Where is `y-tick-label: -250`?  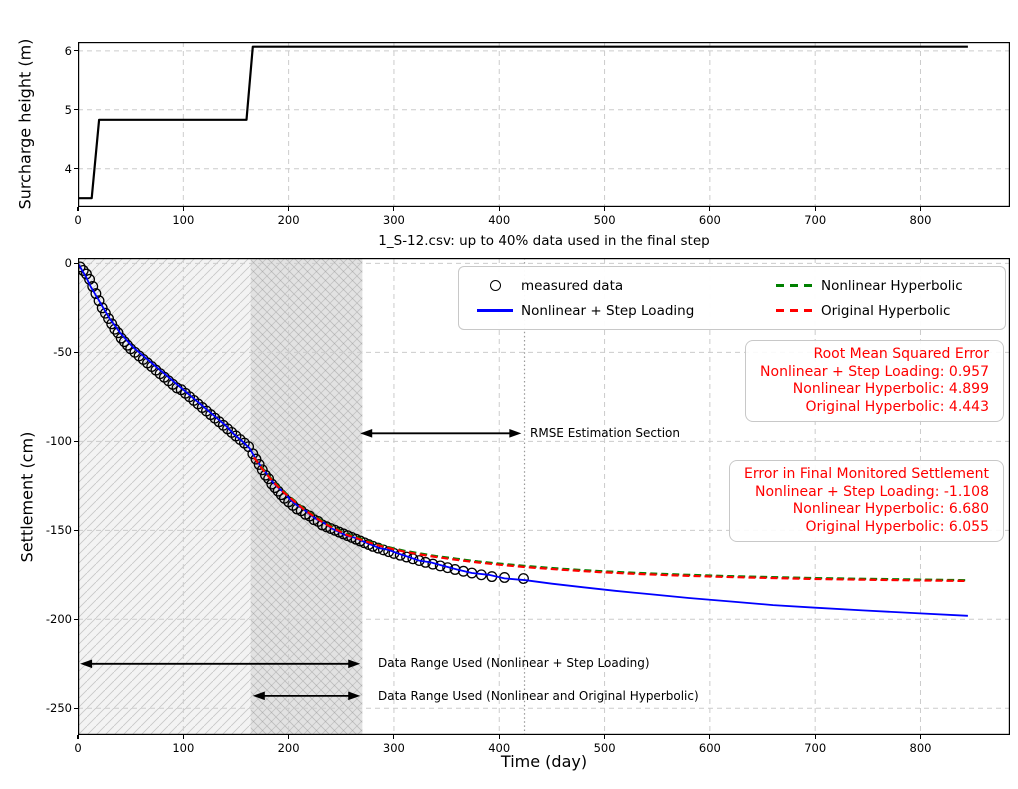 y-tick-label: -250 is located at coordinates (58, 708).